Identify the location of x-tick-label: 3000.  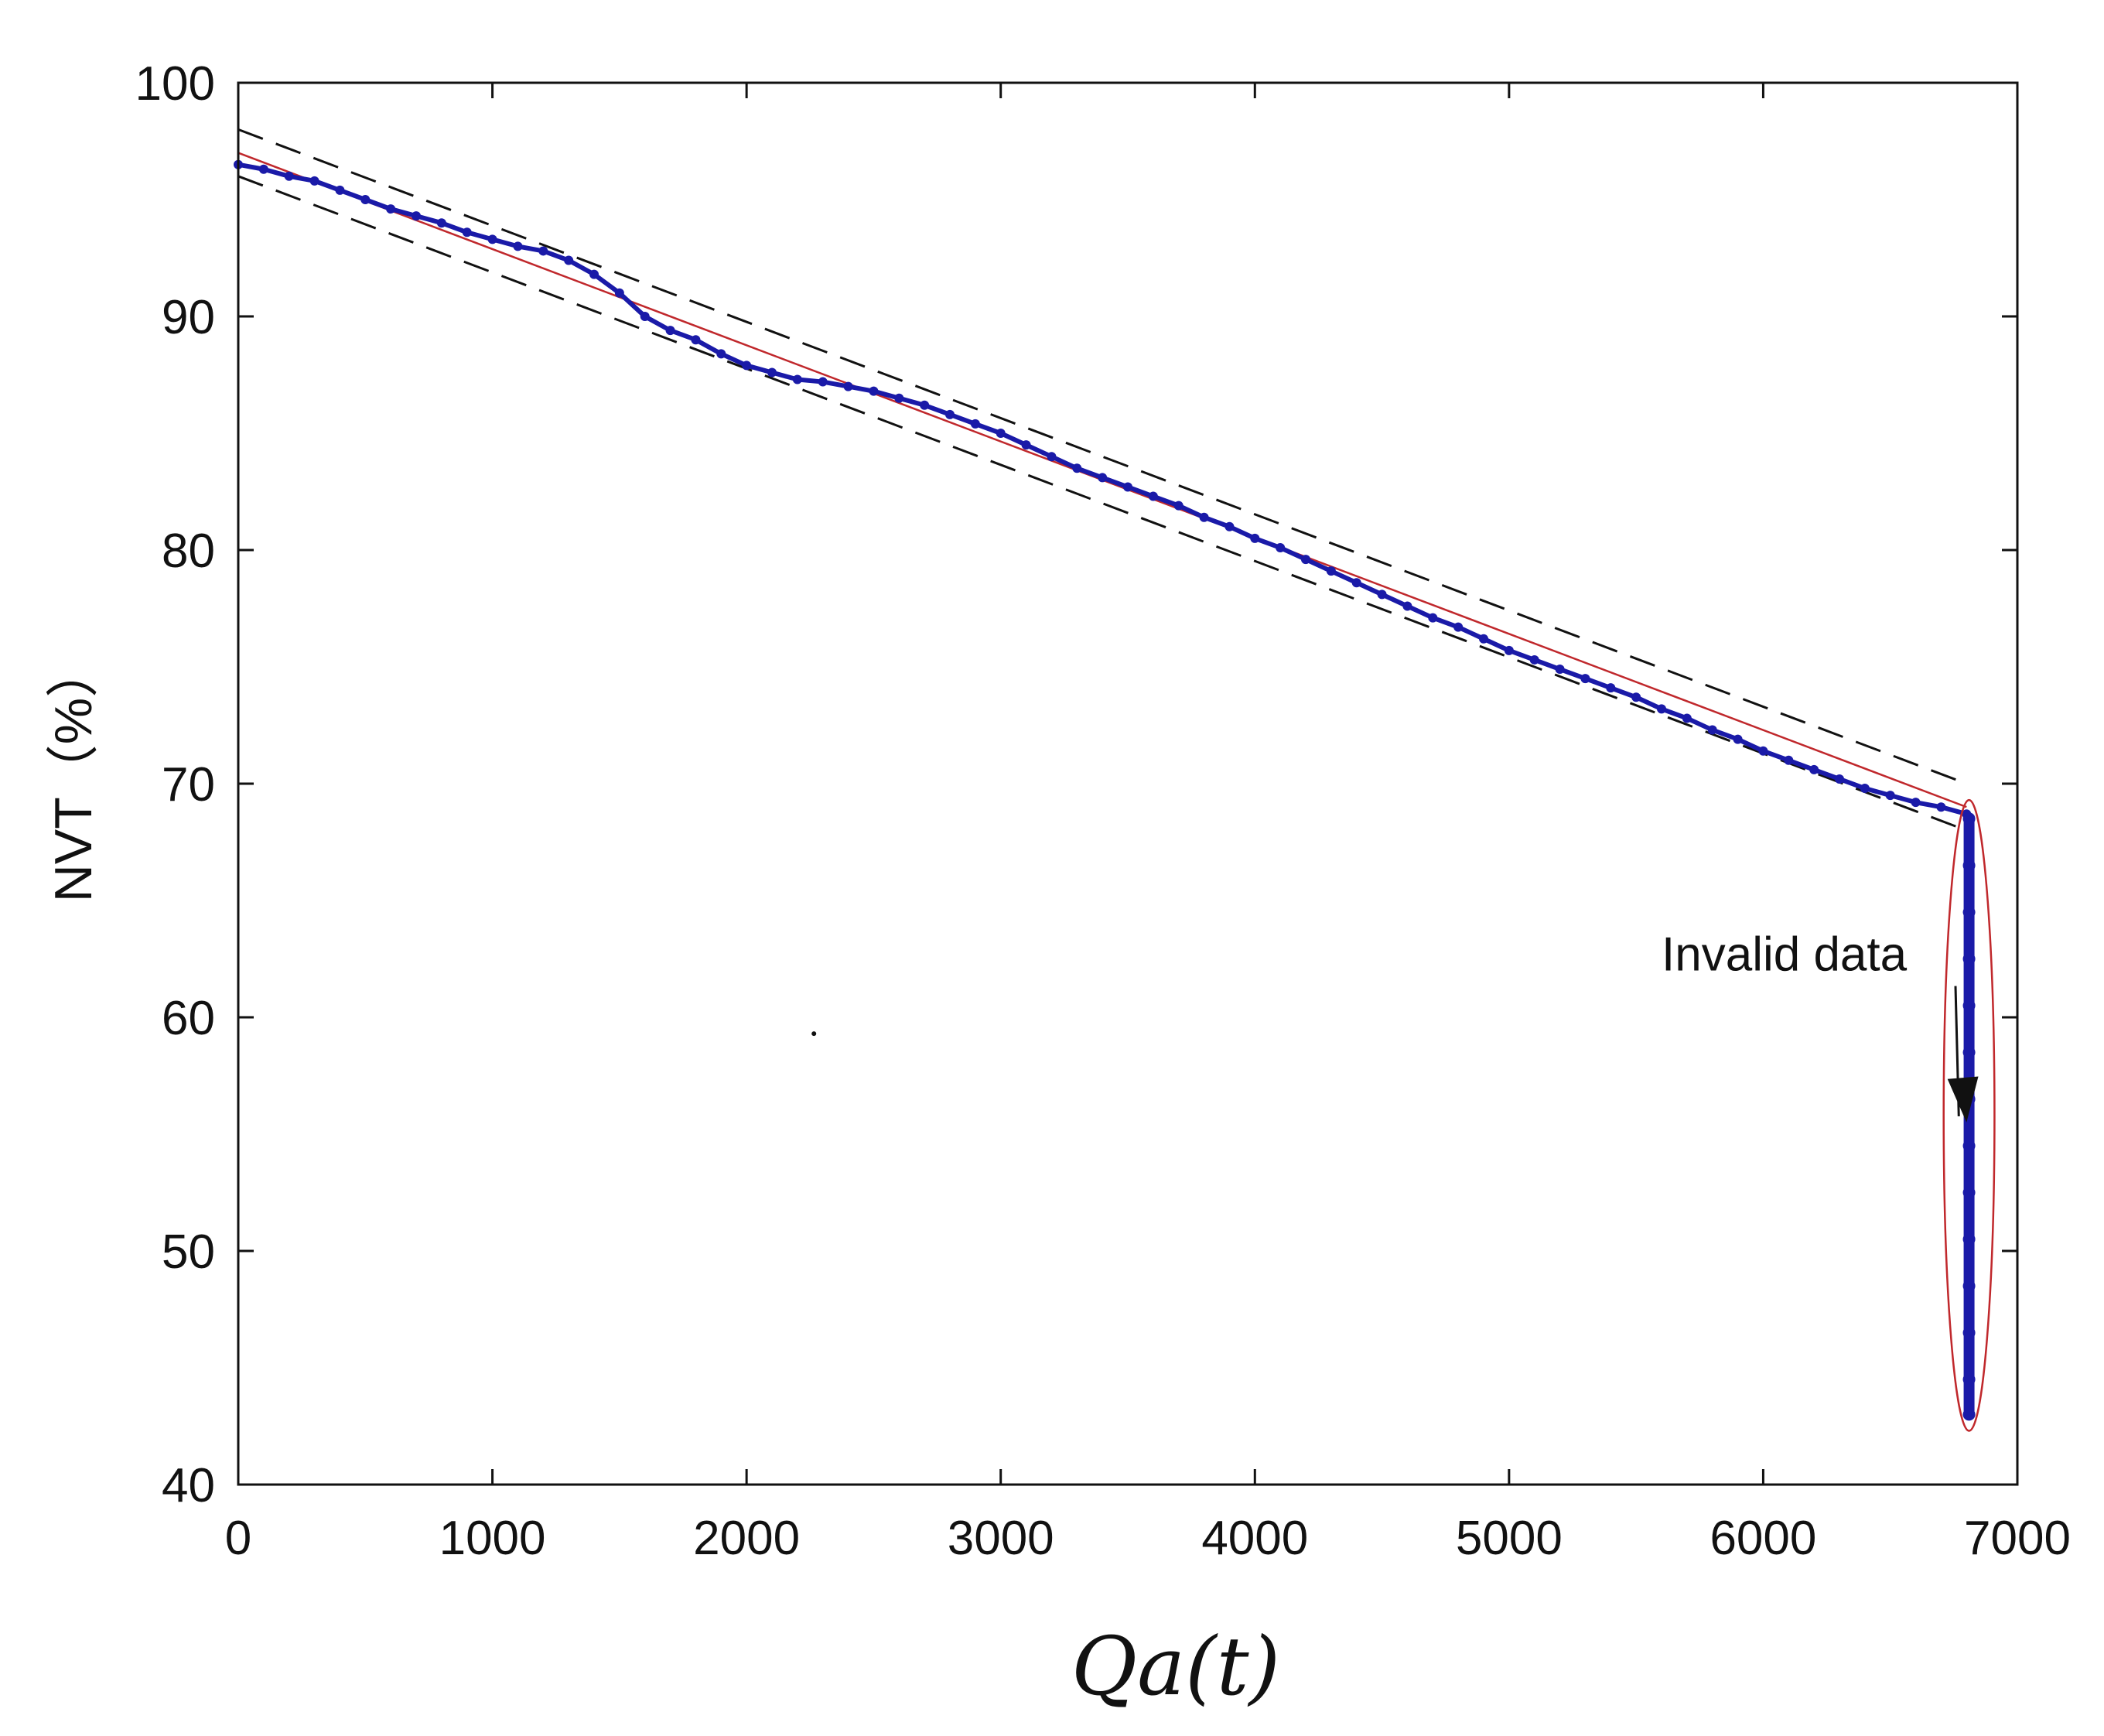
(1001, 1538).